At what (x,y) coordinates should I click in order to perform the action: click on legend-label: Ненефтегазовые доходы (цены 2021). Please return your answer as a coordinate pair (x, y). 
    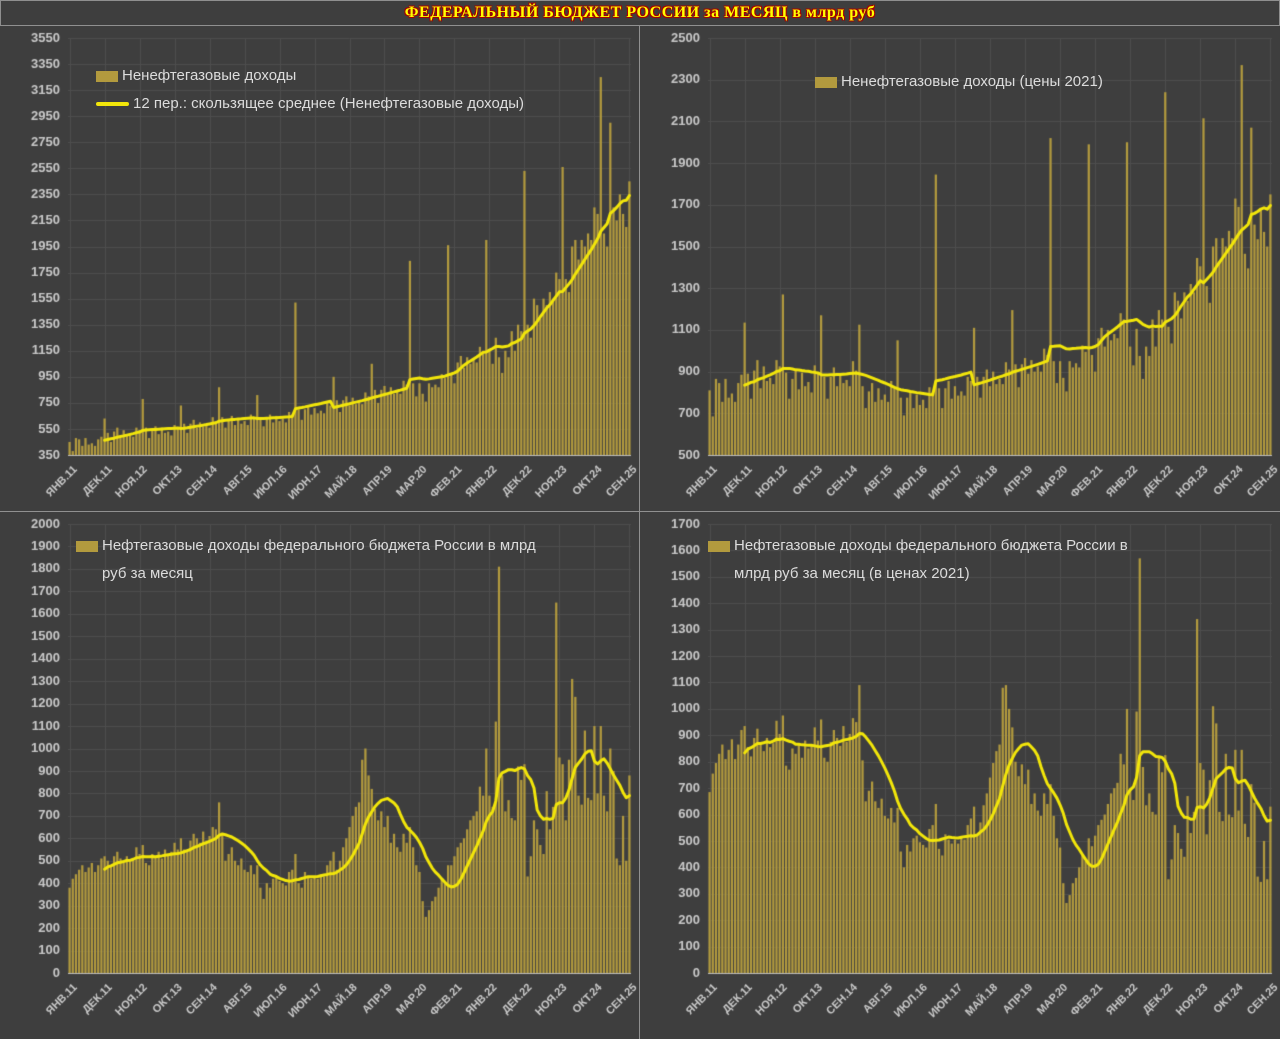
    Looking at the image, I should click on (972, 81).